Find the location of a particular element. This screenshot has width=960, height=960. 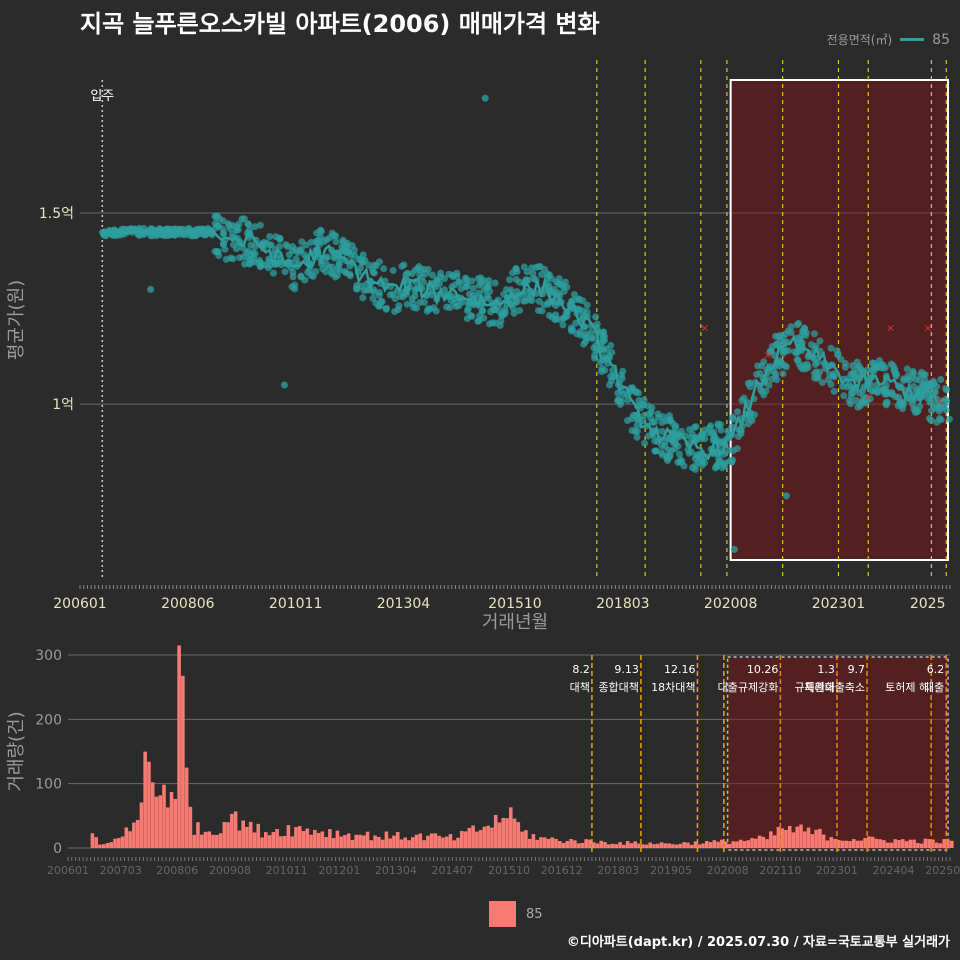

x-tick-label: 201201 is located at coordinates (339, 870).